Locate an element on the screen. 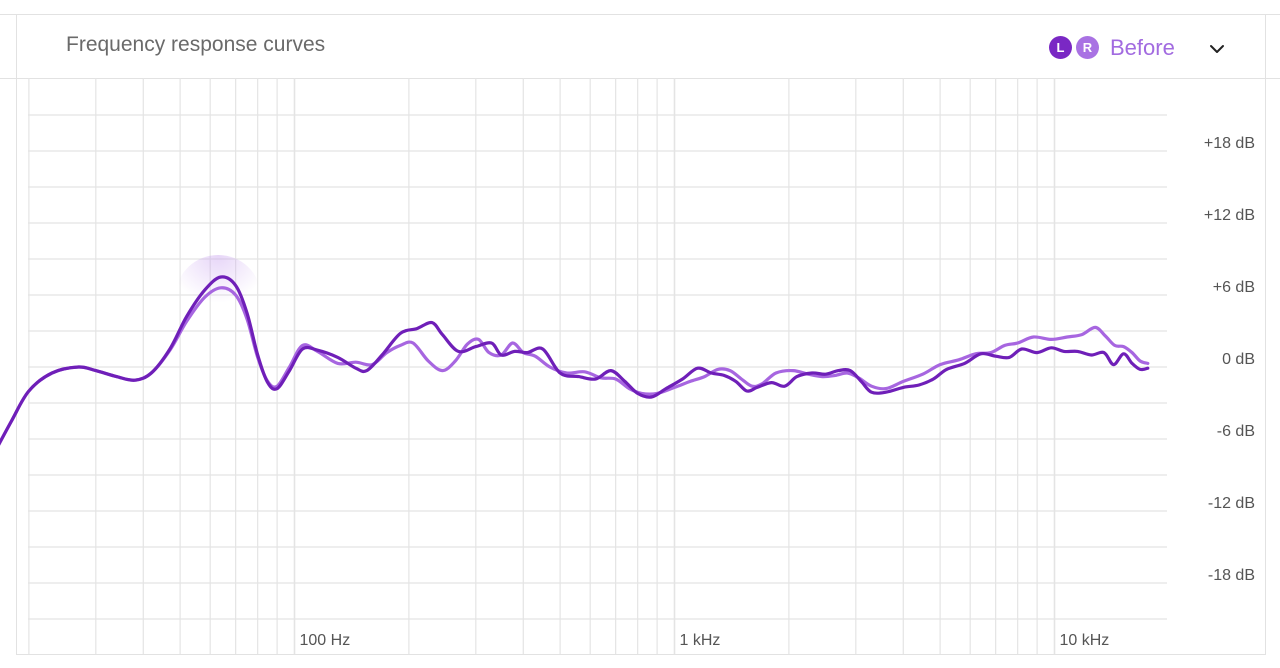  header-divider is located at coordinates (640, 78).